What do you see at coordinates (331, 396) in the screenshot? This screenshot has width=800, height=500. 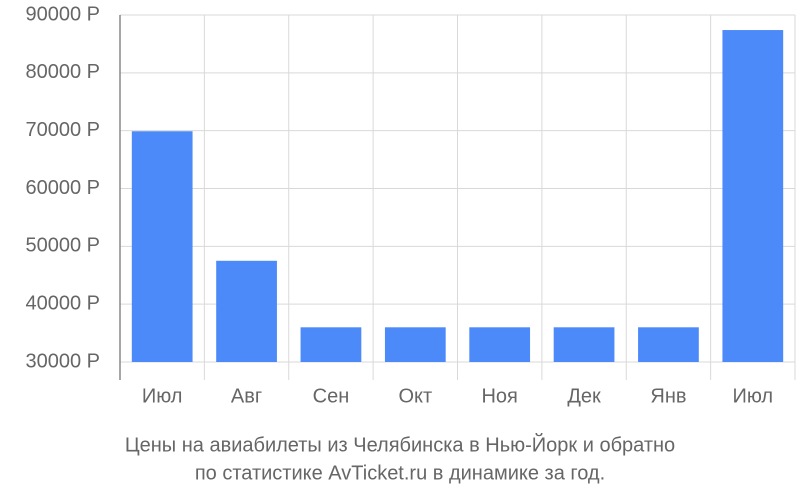 I see `x-tick-label: Сен` at bounding box center [331, 396].